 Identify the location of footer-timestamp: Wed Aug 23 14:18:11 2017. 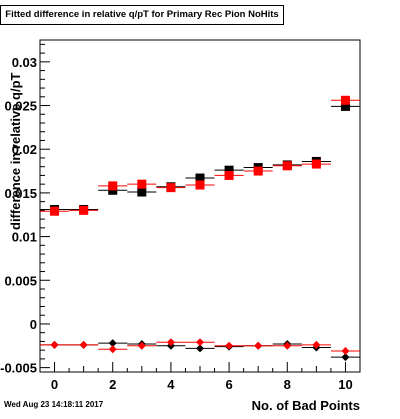
(54, 404).